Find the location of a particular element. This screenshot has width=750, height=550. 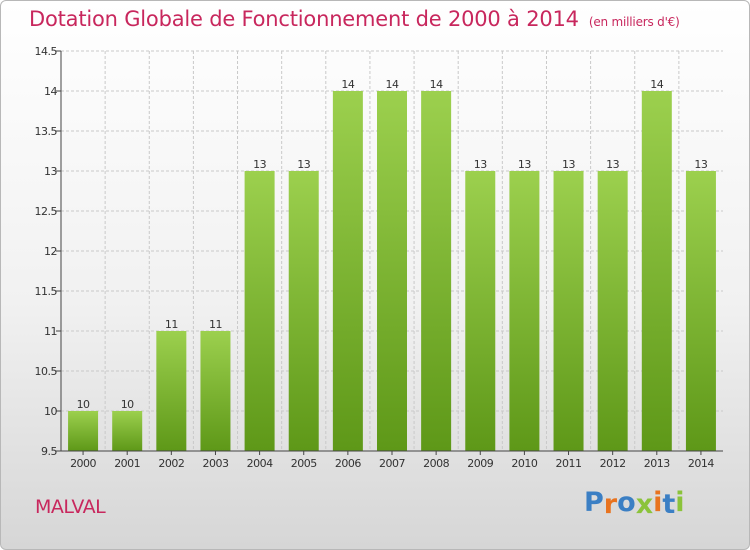

y-tick-label: 10.5 is located at coordinates (46, 371).